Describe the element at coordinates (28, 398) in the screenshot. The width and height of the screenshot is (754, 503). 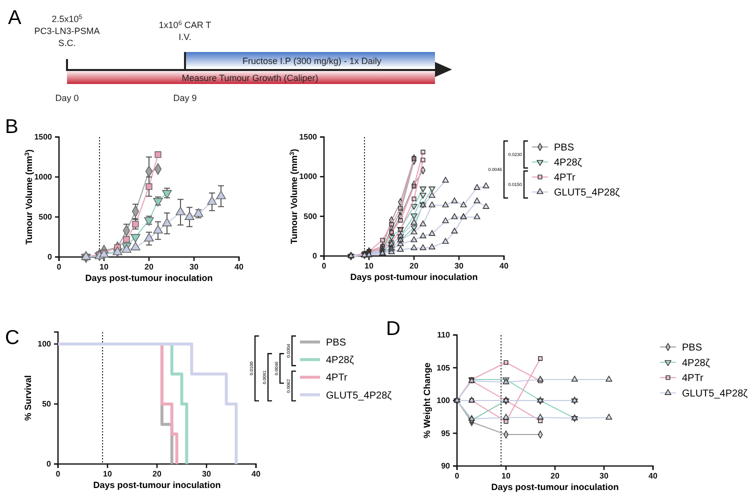
I see `y-axis-title: % Survival` at that location.